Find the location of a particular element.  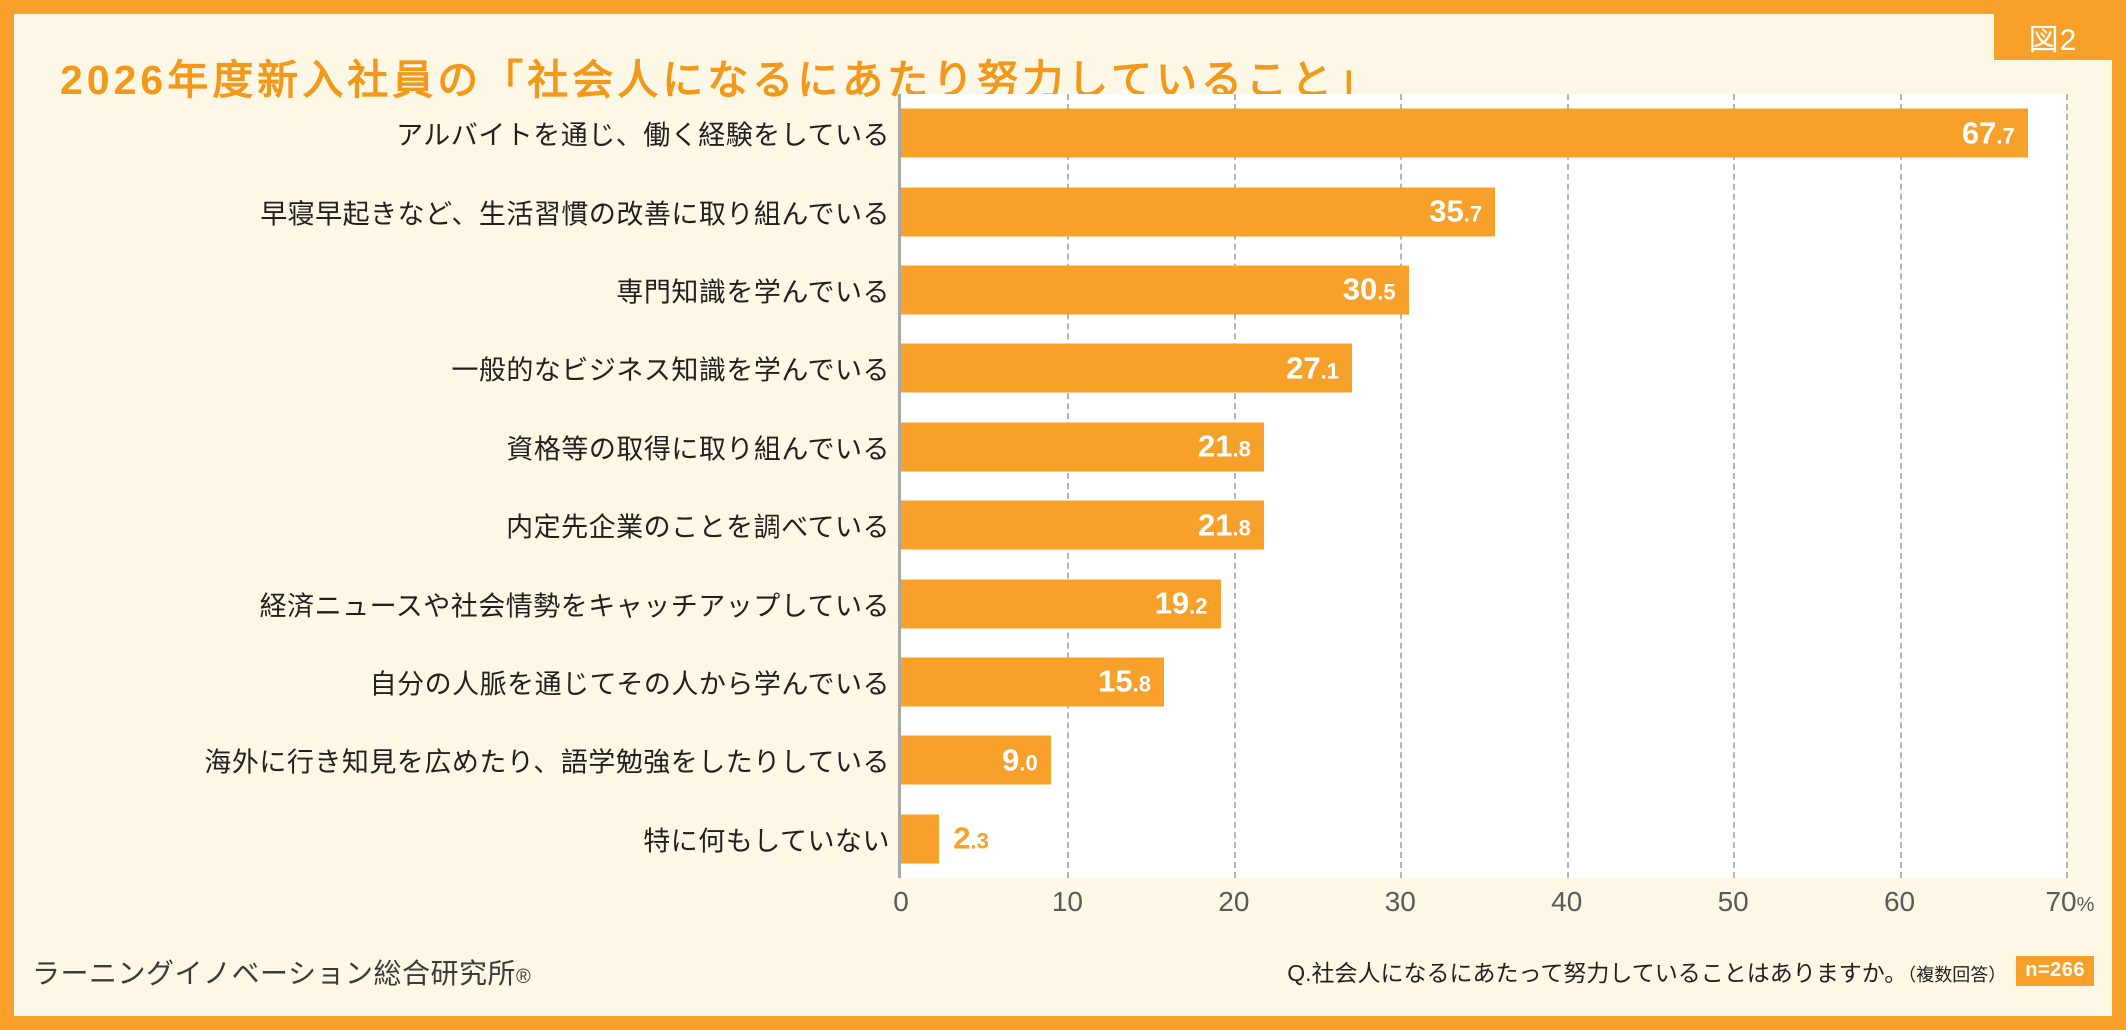

bar-container: 2.3 is located at coordinates (945, 839).